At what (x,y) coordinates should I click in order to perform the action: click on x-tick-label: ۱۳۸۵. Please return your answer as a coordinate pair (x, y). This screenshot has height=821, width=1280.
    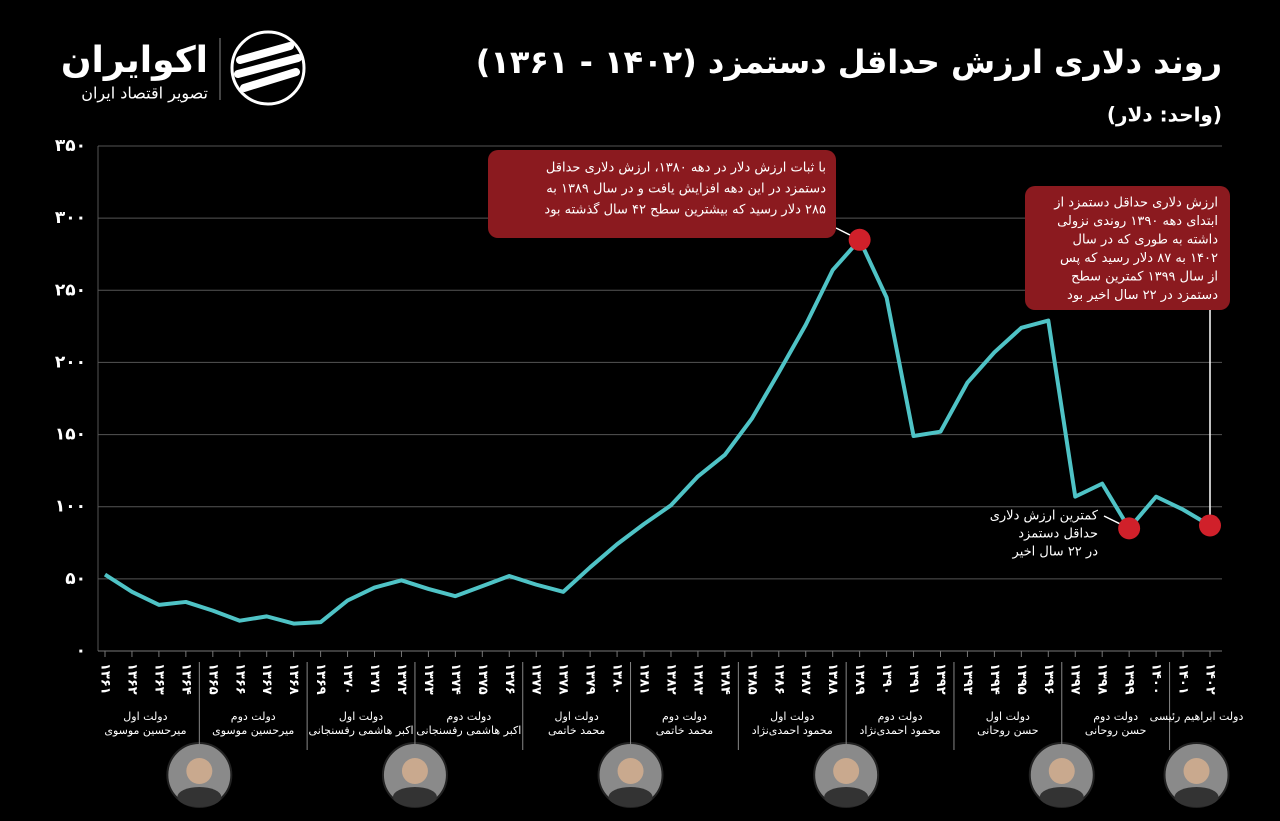
    Looking at the image, I should click on (751, 679).